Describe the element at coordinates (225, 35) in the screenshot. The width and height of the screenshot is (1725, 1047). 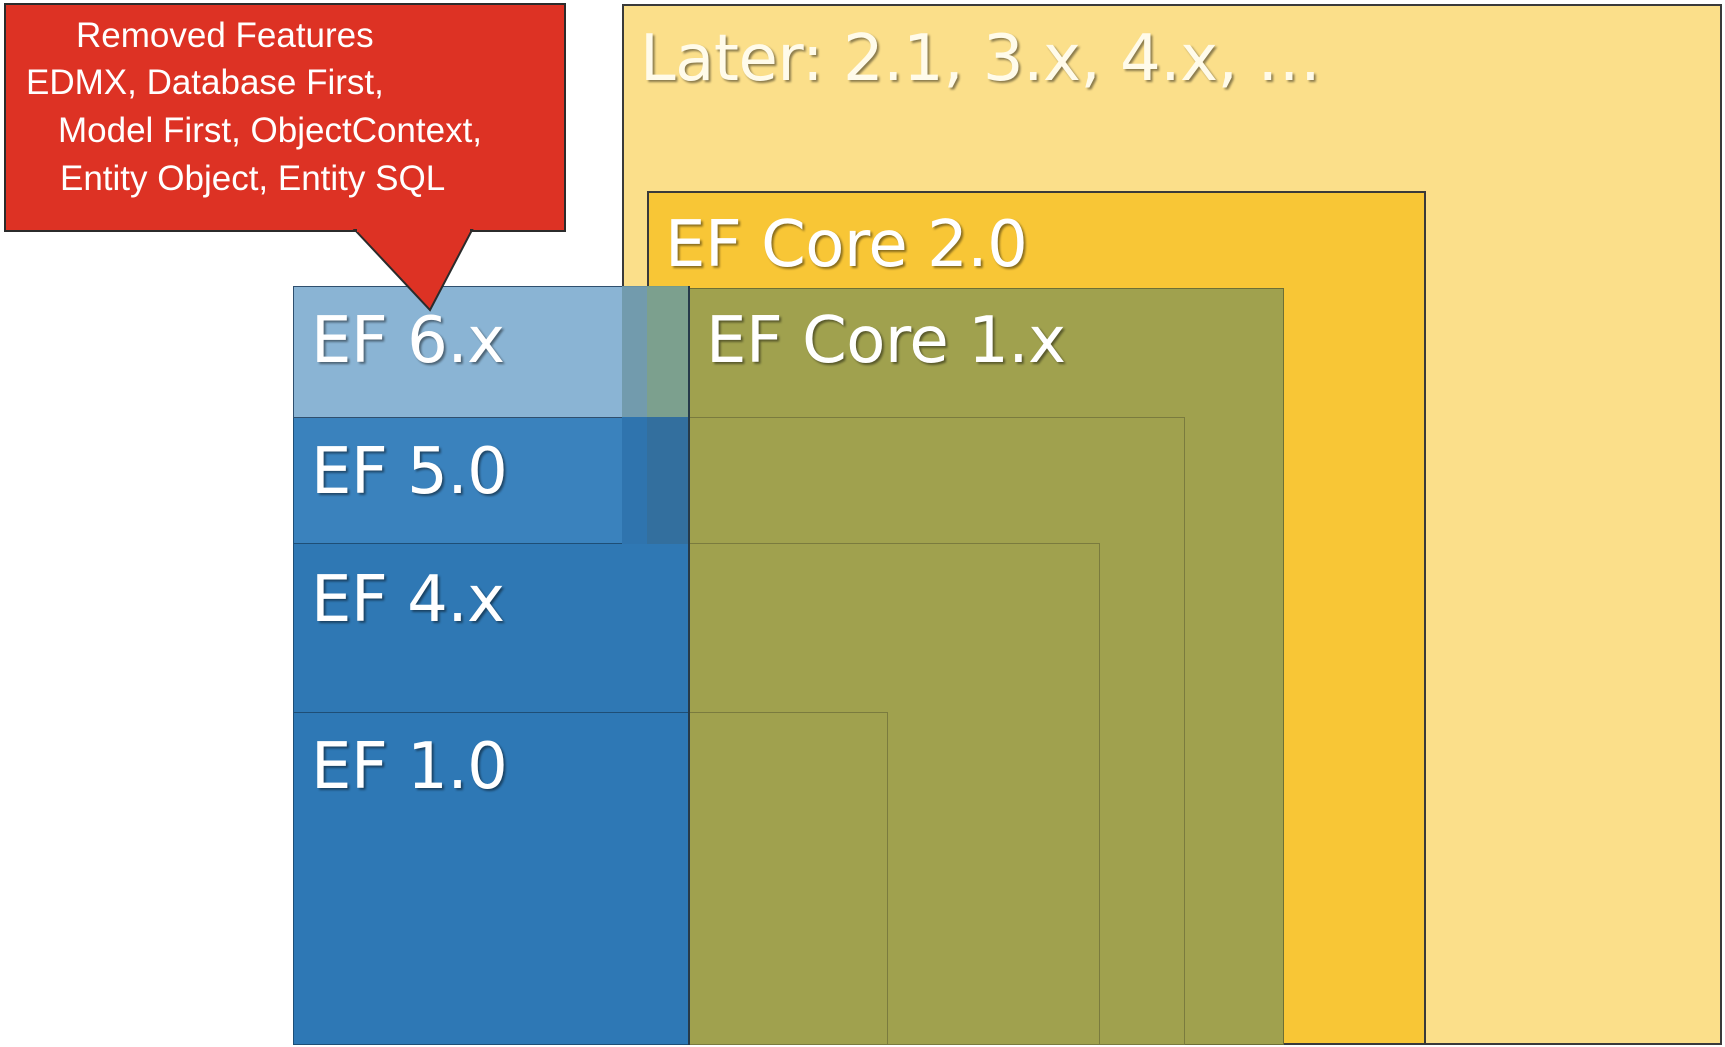
I see `callout-line-1: Removed Features` at that location.